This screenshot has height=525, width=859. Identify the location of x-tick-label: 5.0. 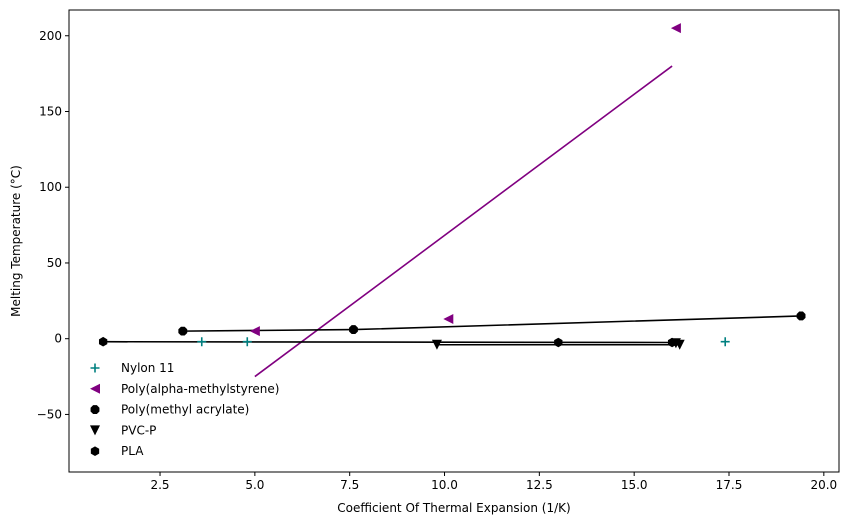
(254, 485).